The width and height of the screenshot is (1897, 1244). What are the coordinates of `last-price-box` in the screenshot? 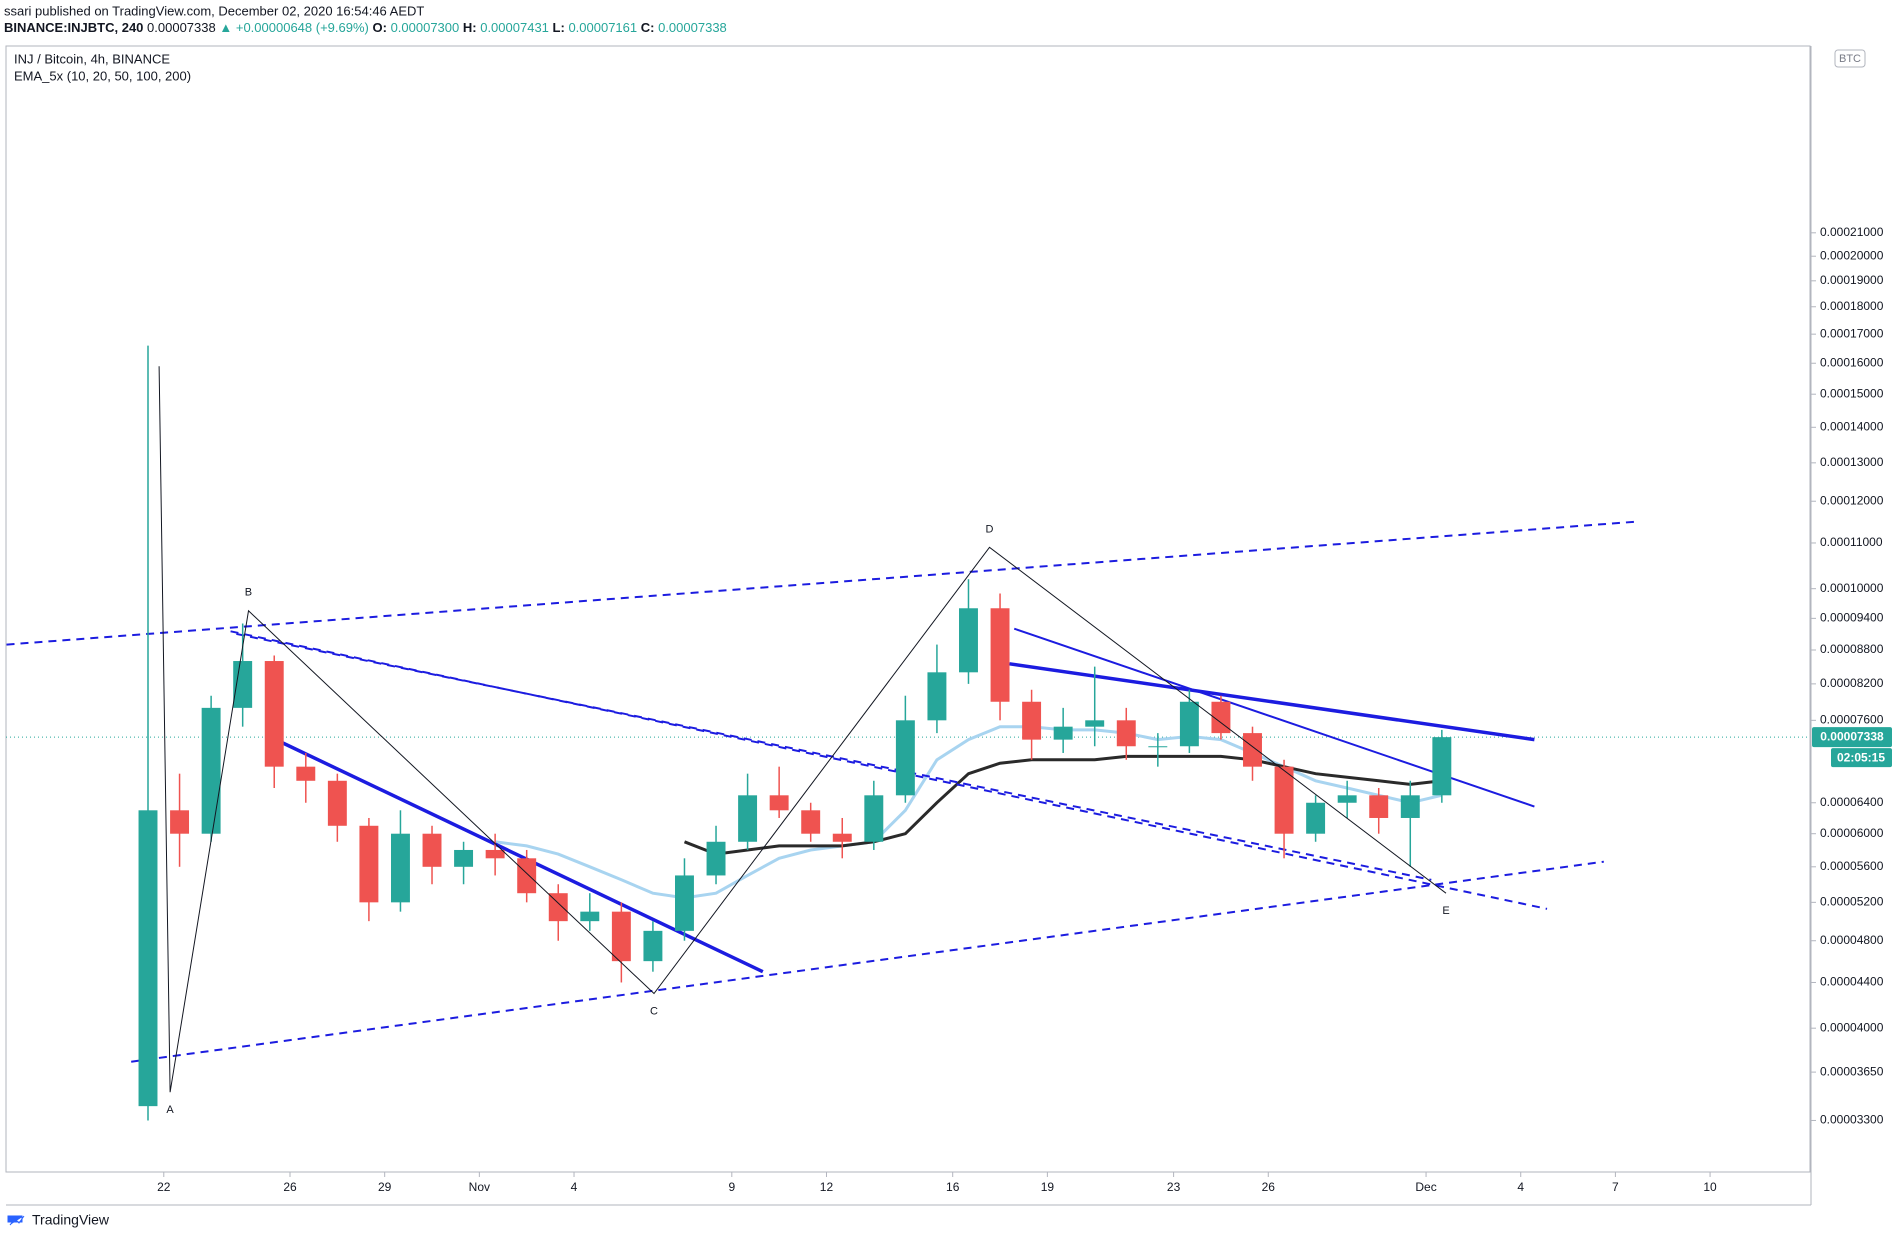 It's located at (1852, 737).